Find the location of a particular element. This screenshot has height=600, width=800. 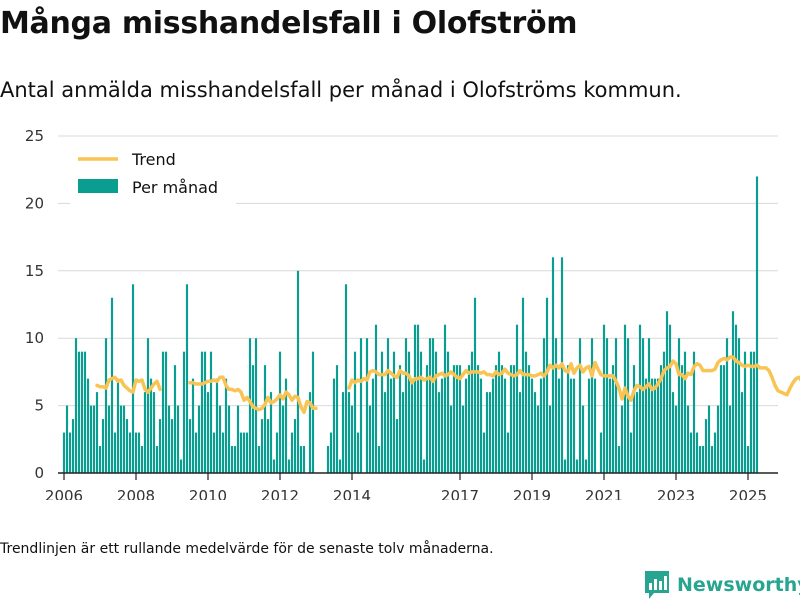

x-tick-label: 2008 is located at coordinates (136, 493).